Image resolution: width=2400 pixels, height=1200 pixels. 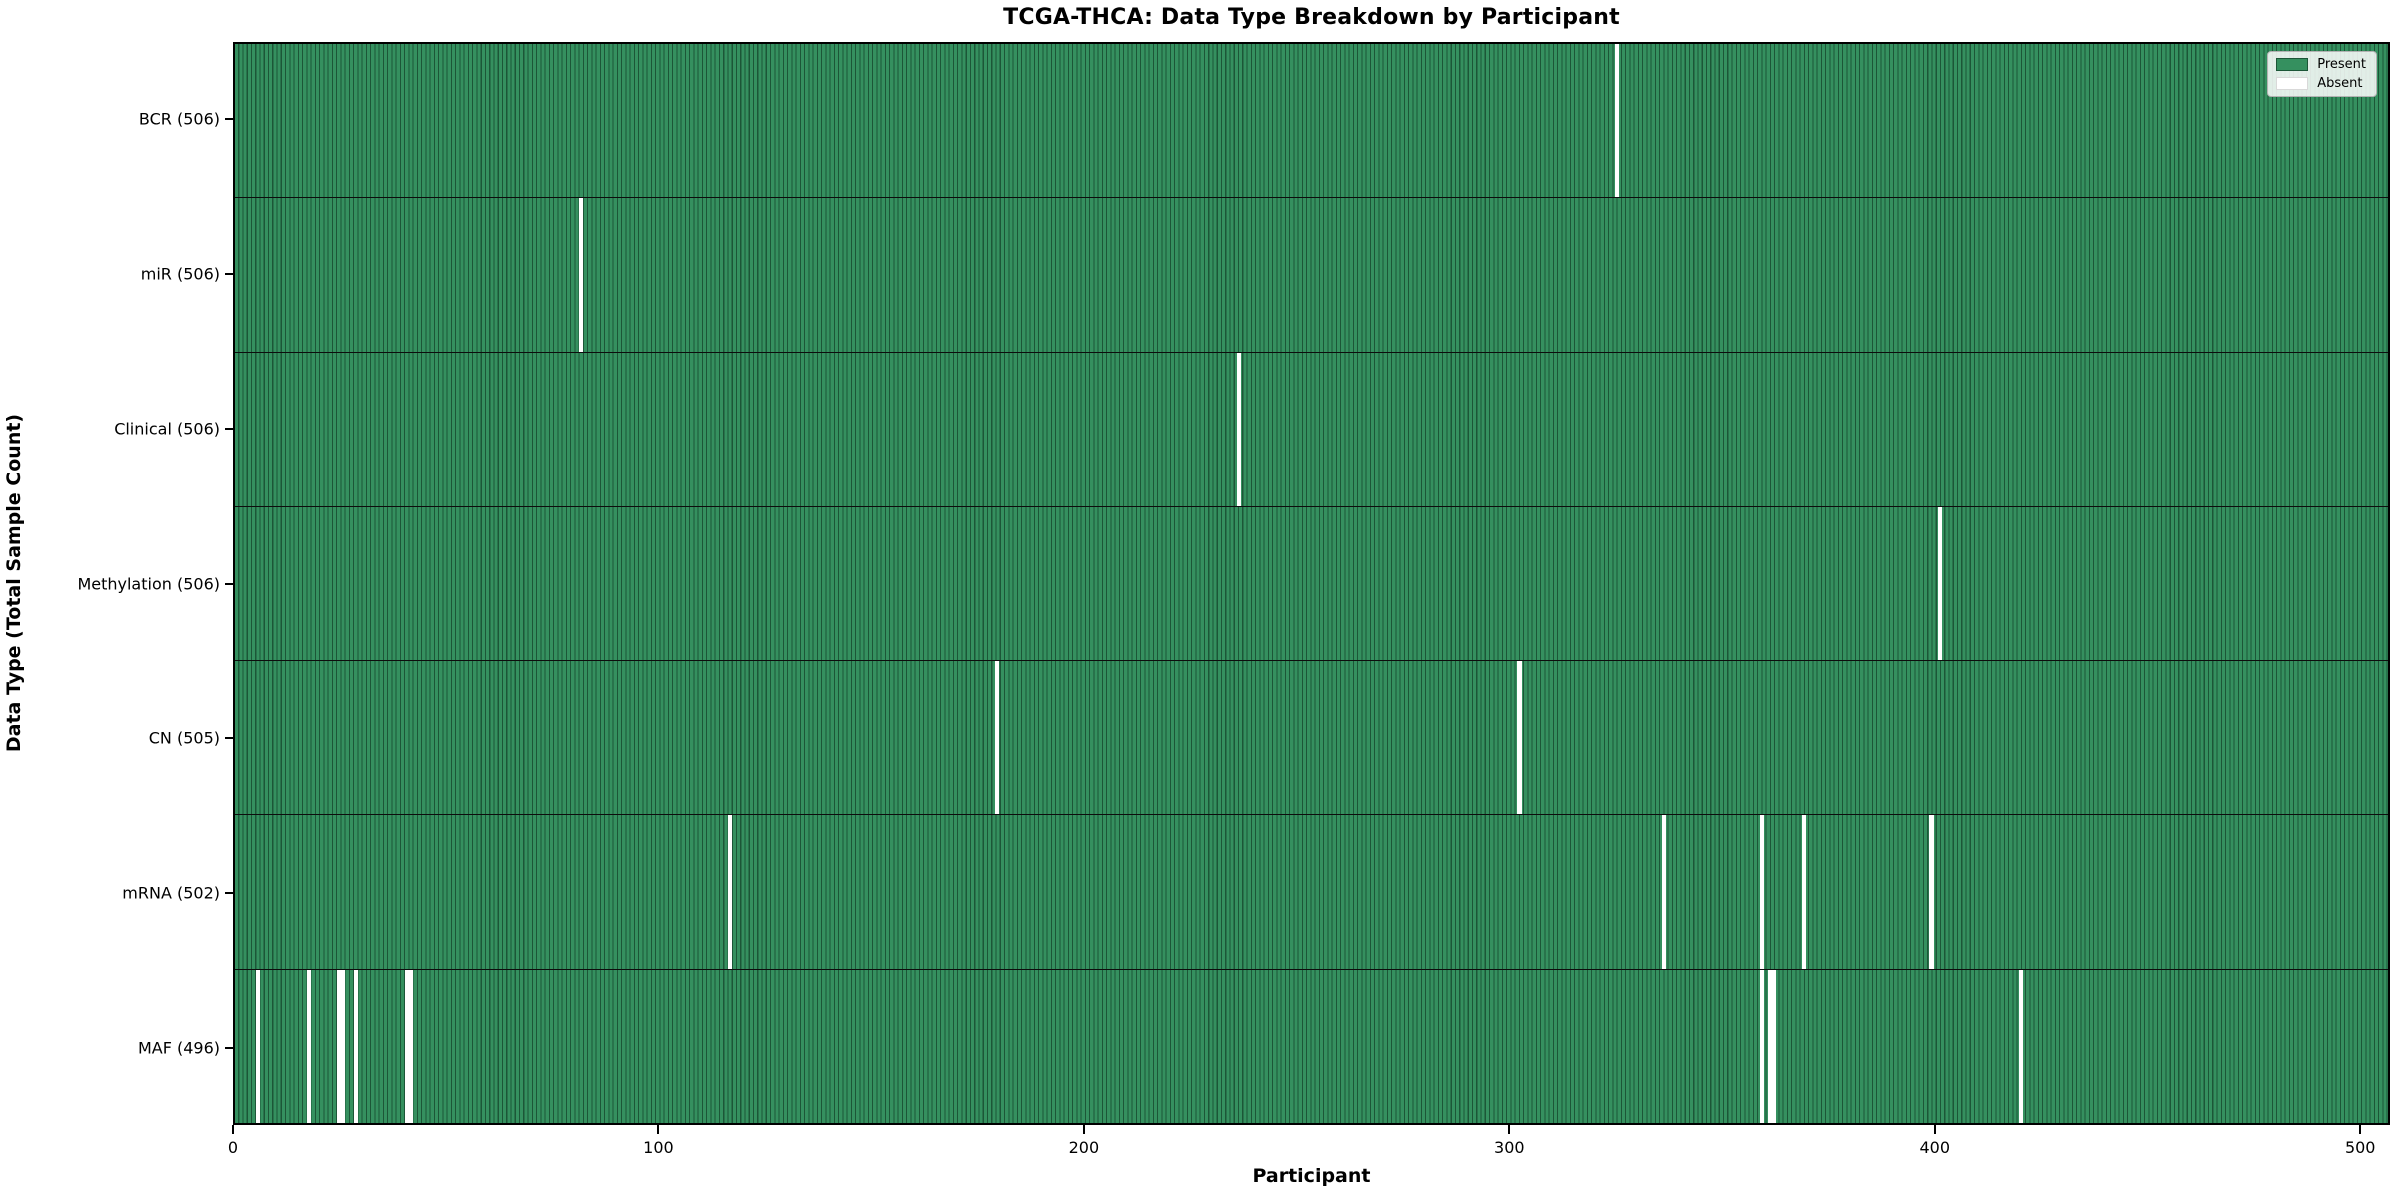 I want to click on ytick-label-Methylation: Methylation (506), so click(x=148, y=583).